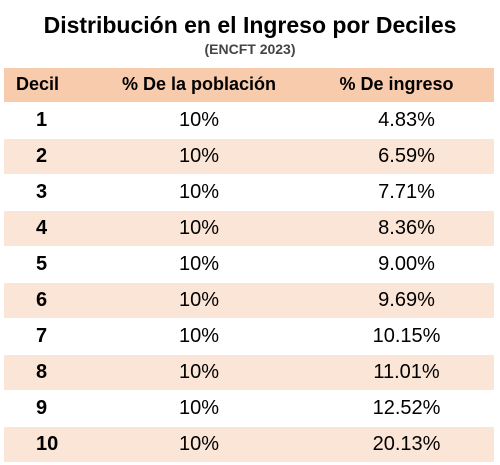  I want to click on cell-ingreso: 11.01%, so click(396, 372).